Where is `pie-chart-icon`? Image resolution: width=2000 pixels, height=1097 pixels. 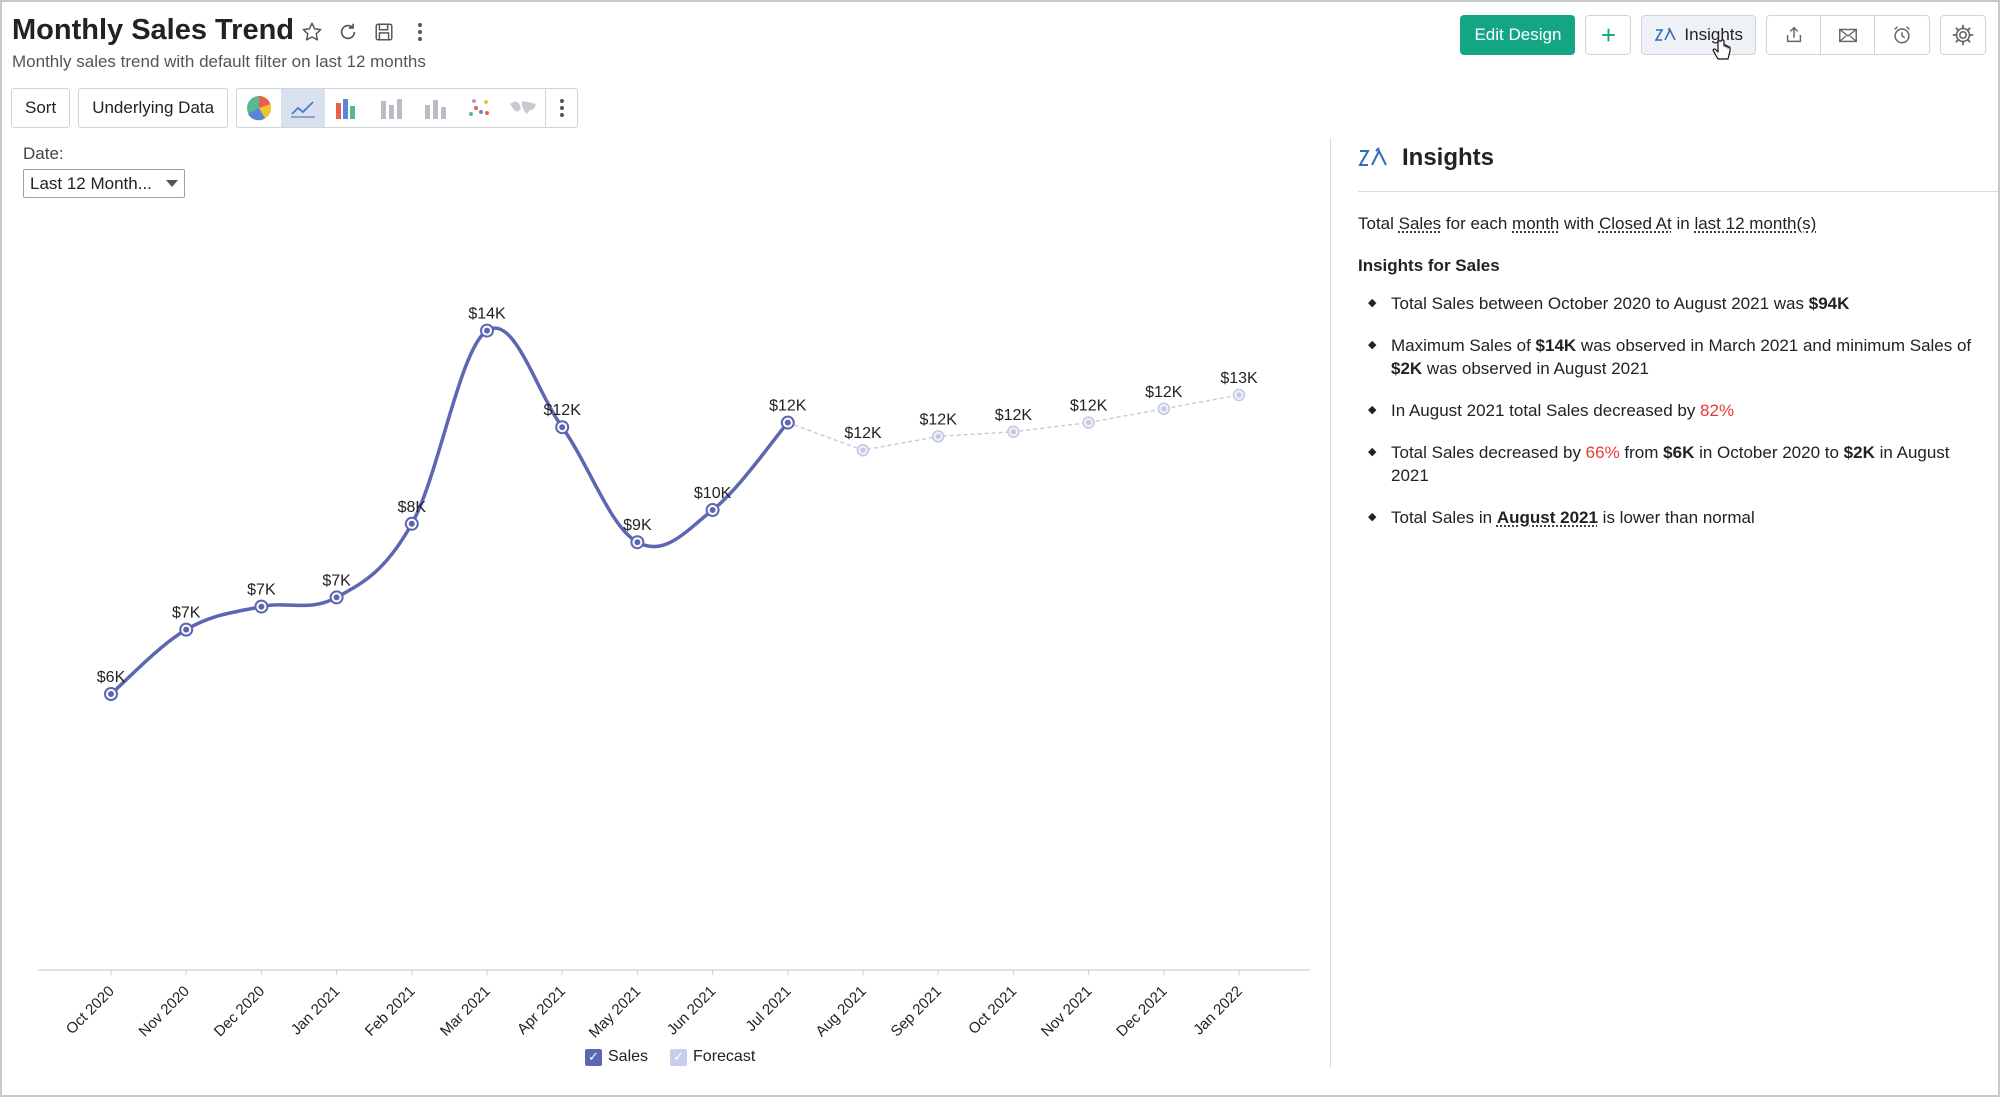 pie-chart-icon is located at coordinates (259, 108).